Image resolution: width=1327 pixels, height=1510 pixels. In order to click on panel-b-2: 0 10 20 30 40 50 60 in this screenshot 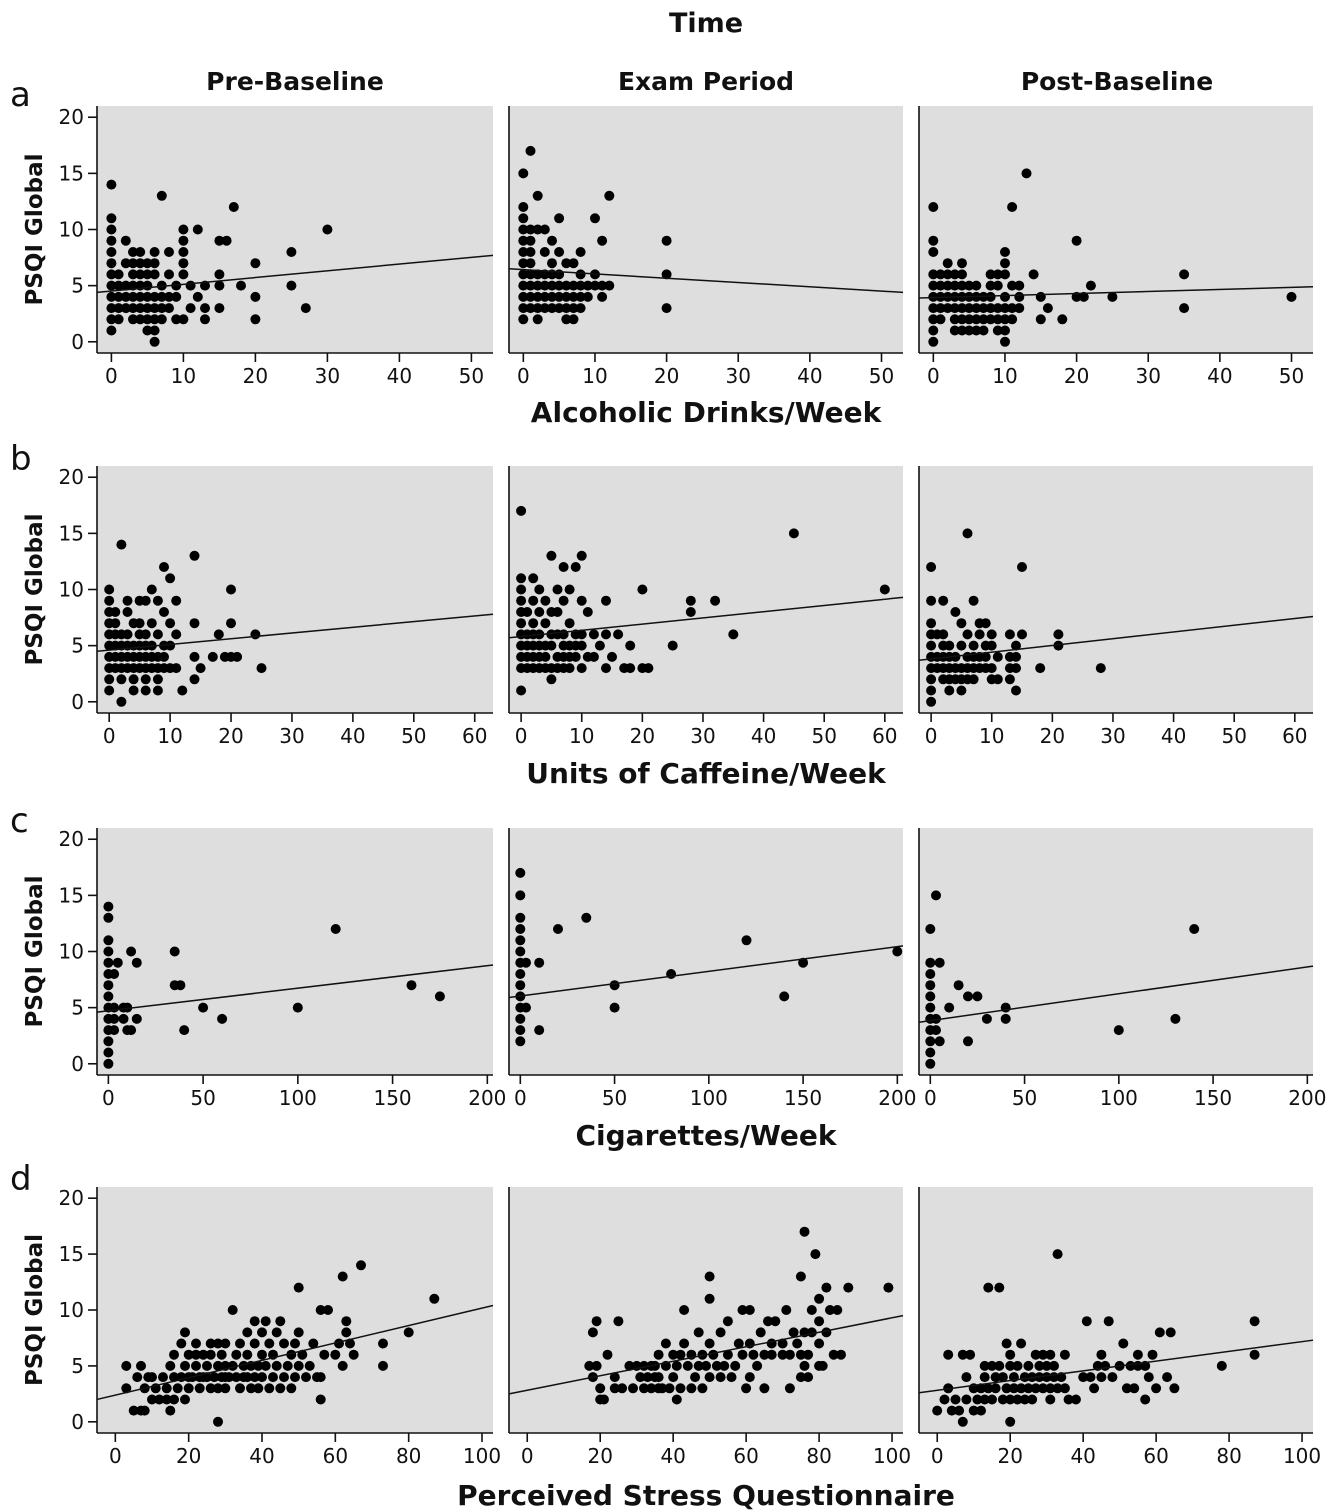, I will do `click(706, 607)`.